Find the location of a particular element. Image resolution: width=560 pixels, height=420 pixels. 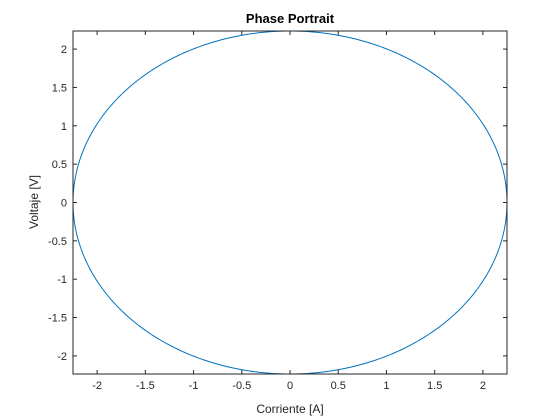

y-tick-label: 0.5 is located at coordinates (59, 165).